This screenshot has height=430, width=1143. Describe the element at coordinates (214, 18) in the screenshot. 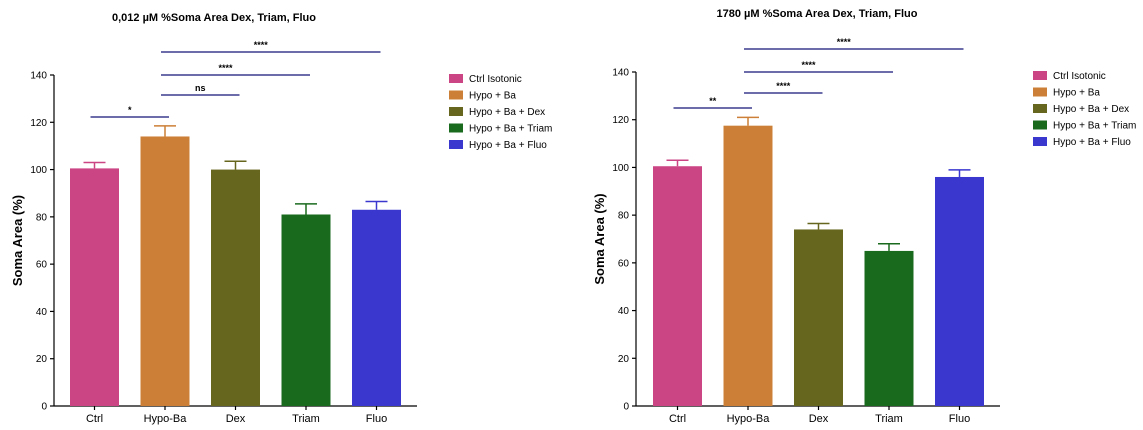

I see `chart-title: 0,012 µM %Soma Area Dex, Triam, Fluo` at that location.